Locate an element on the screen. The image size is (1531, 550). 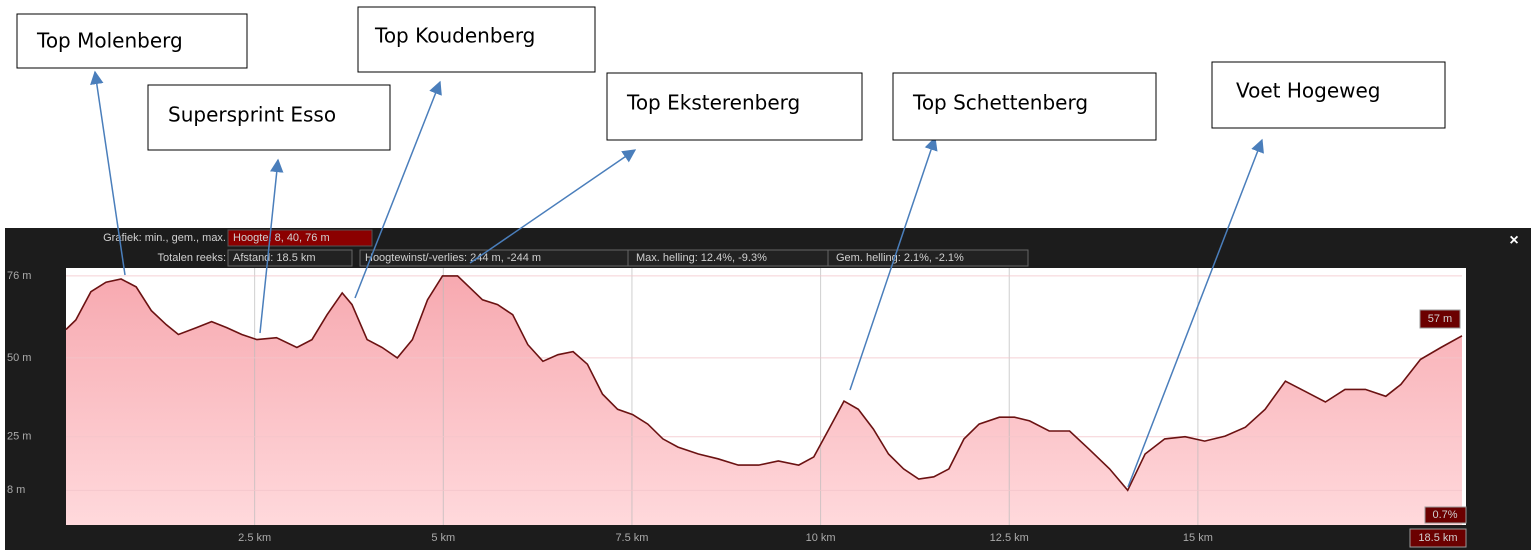
info-text: Max. helling: 12.4%, -9.3% is located at coordinates (701, 258).